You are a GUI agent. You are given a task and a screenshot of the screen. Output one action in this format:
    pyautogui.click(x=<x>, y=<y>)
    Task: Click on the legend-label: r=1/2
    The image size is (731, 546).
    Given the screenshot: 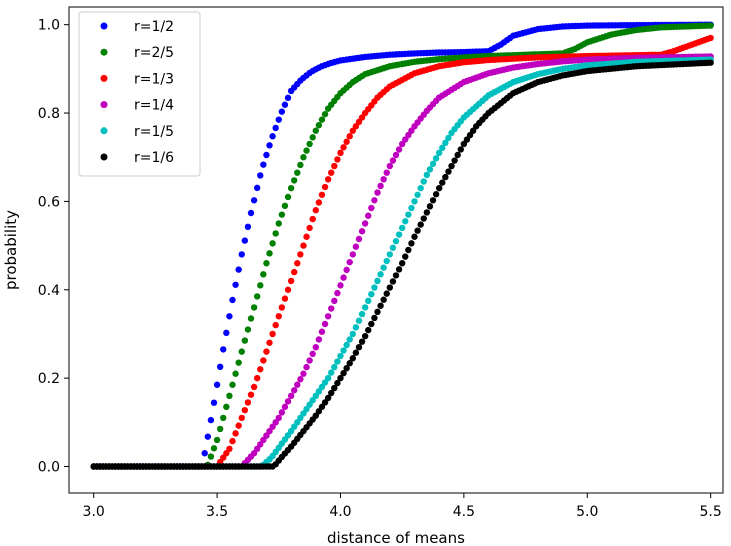 What is the action you would take?
    pyautogui.click(x=154, y=27)
    